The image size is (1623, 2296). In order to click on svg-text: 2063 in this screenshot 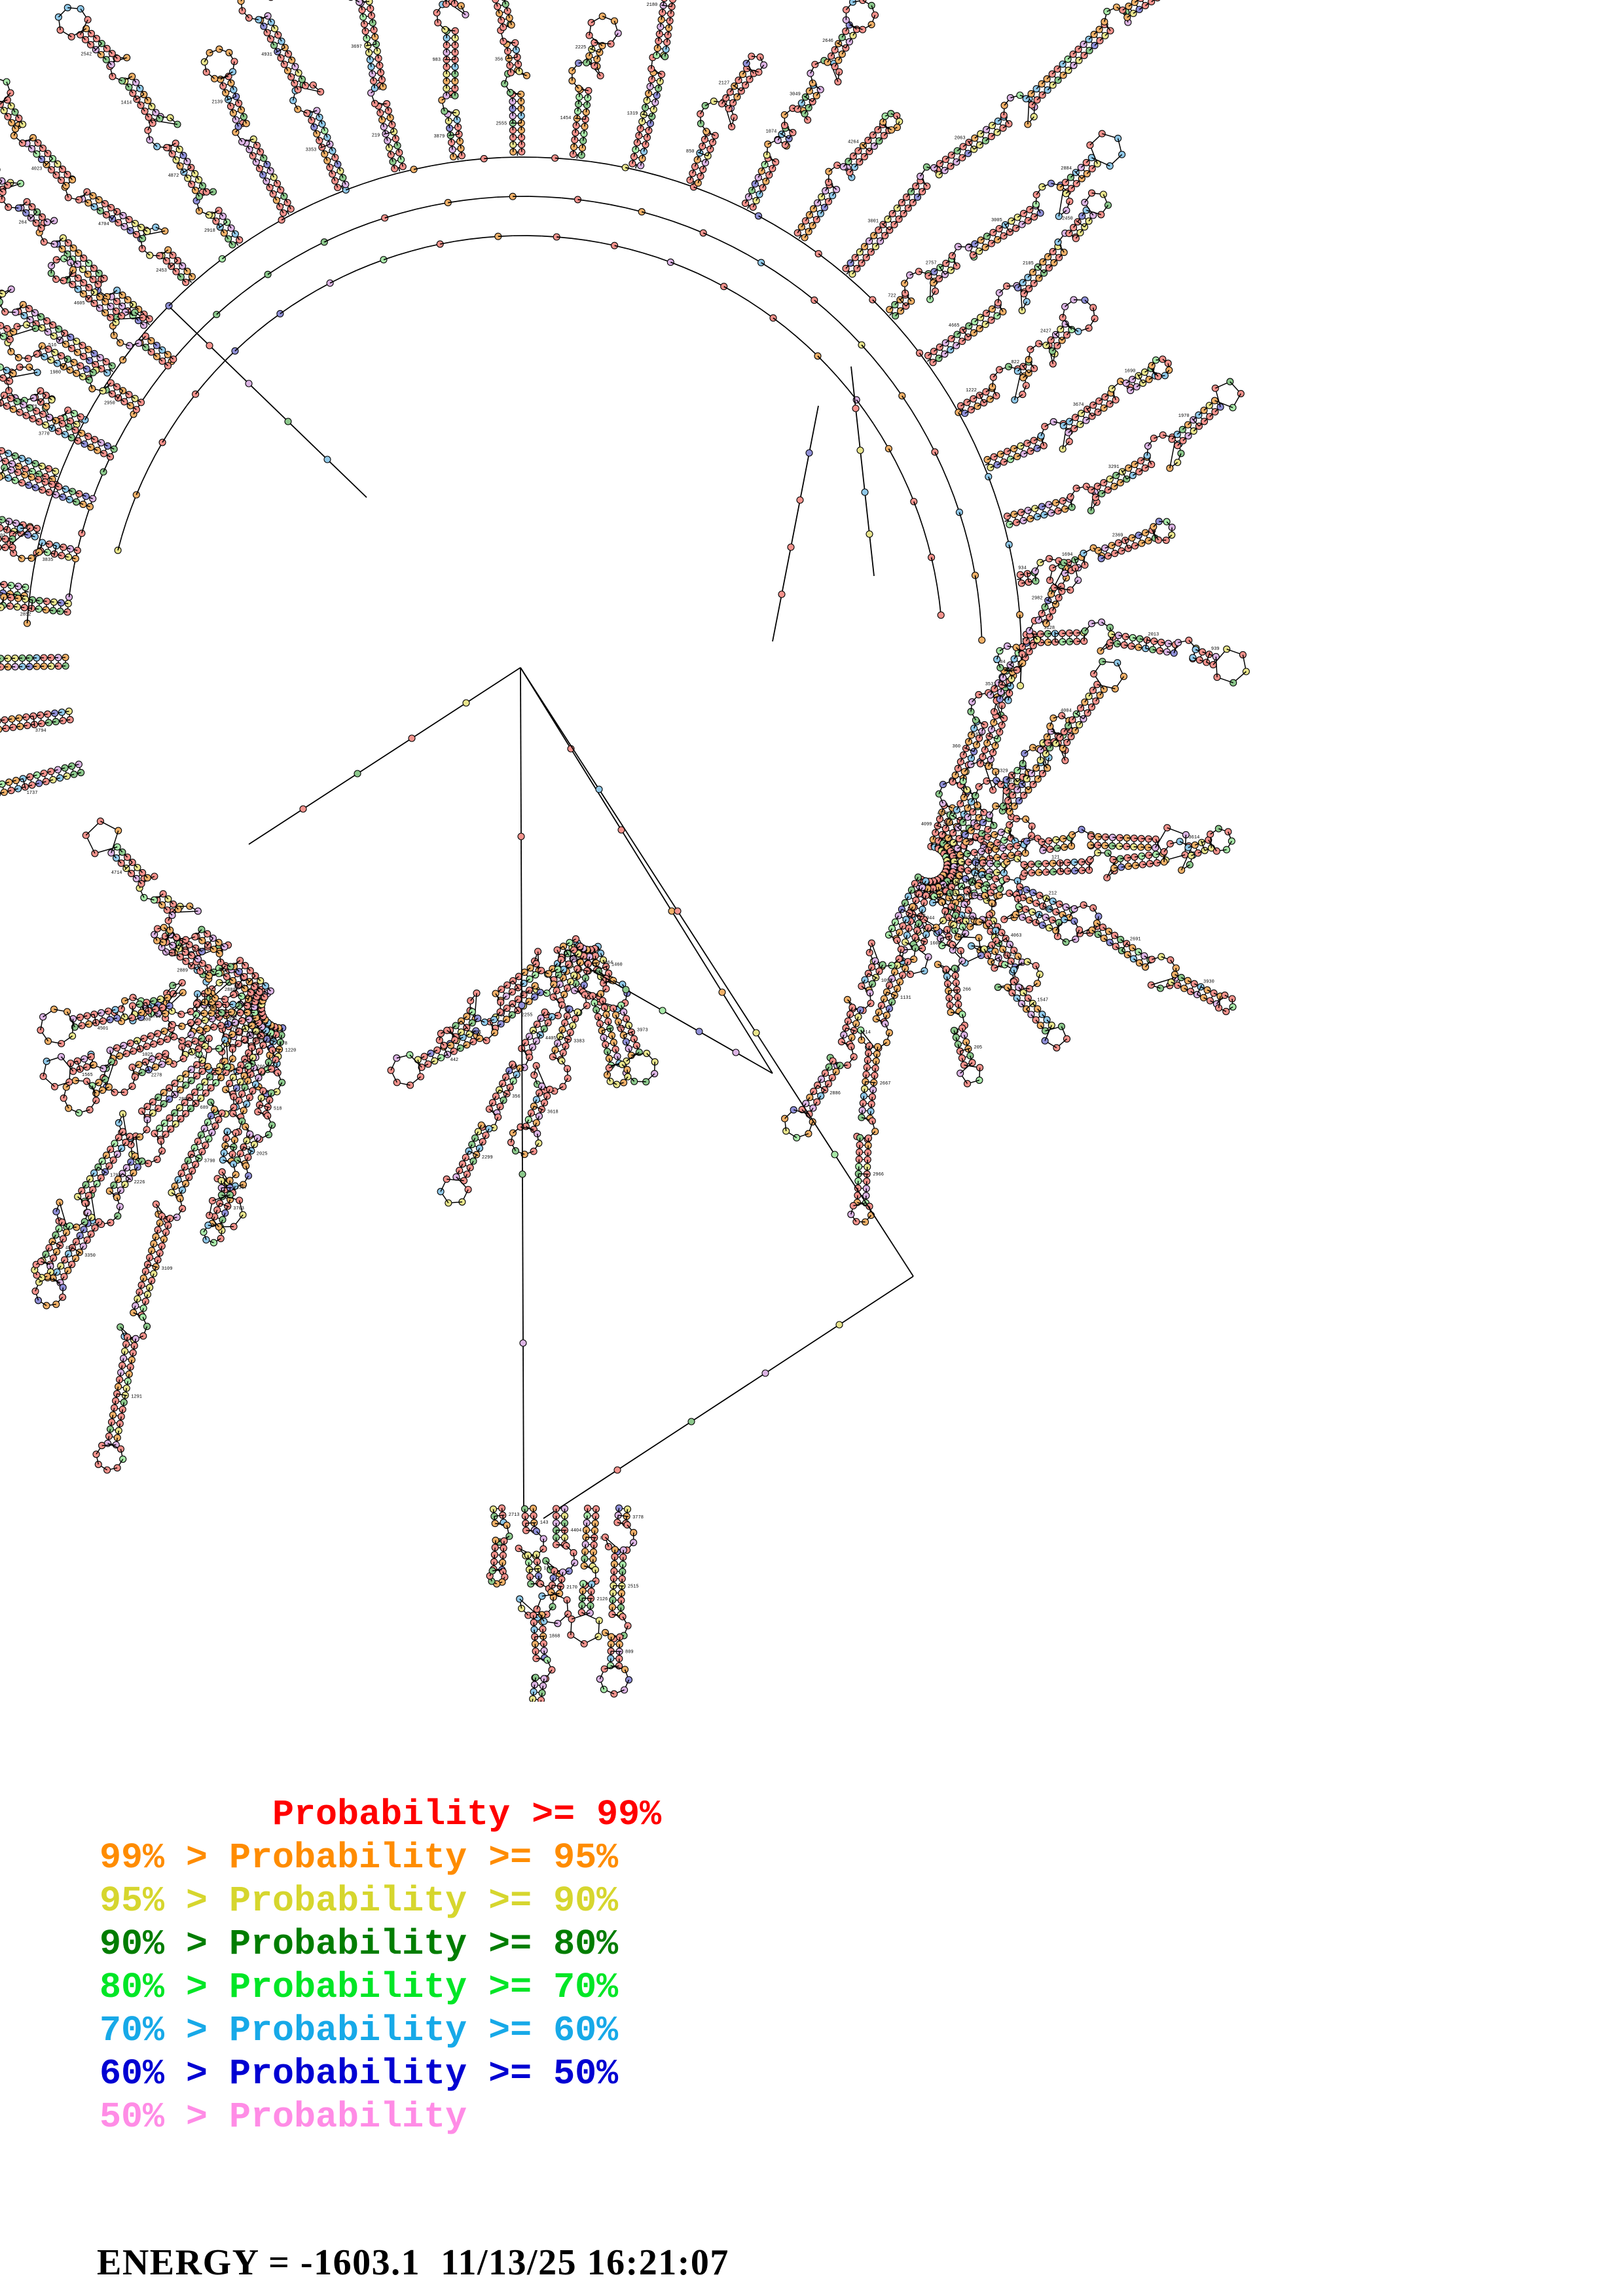, I will do `click(960, 138)`.